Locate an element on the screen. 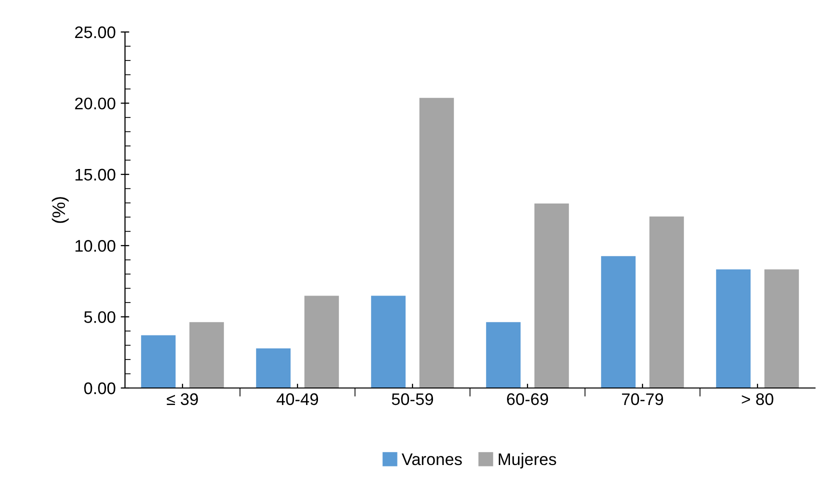  y-tick-label: 5.00 is located at coordinates (100, 317).